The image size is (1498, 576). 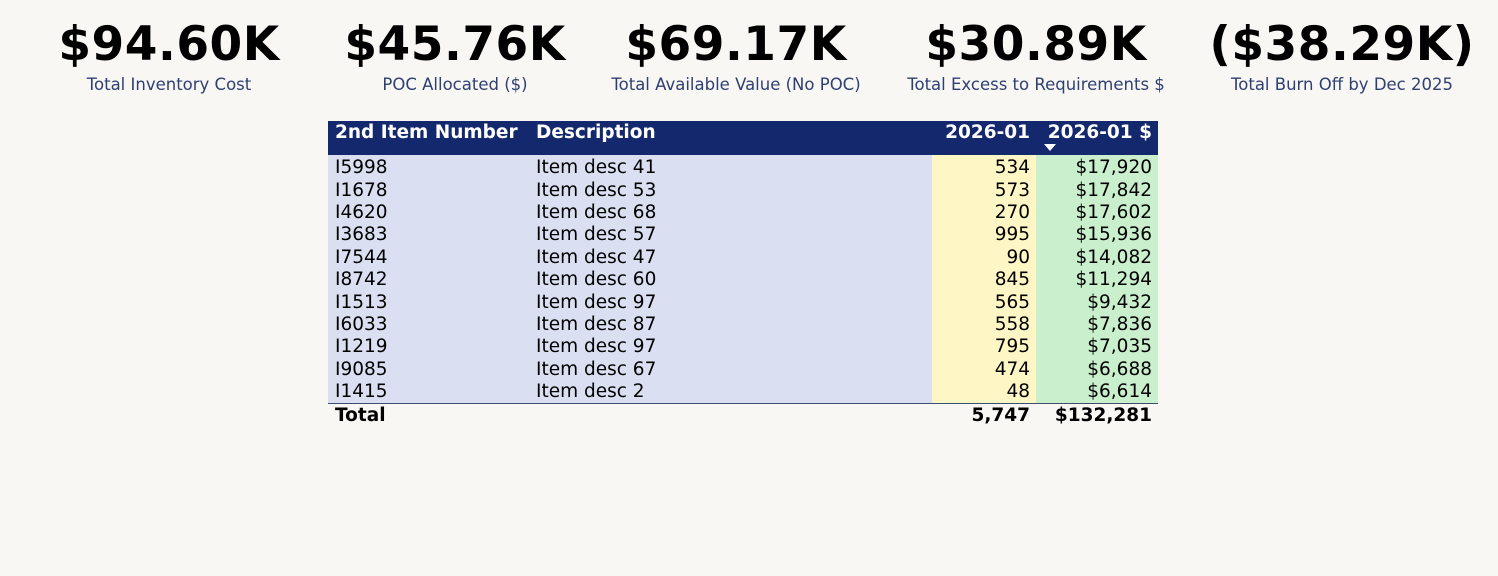 I want to click on kpi-card-poc-allocated: $45.76K POC Allocated ($), so click(x=454, y=54).